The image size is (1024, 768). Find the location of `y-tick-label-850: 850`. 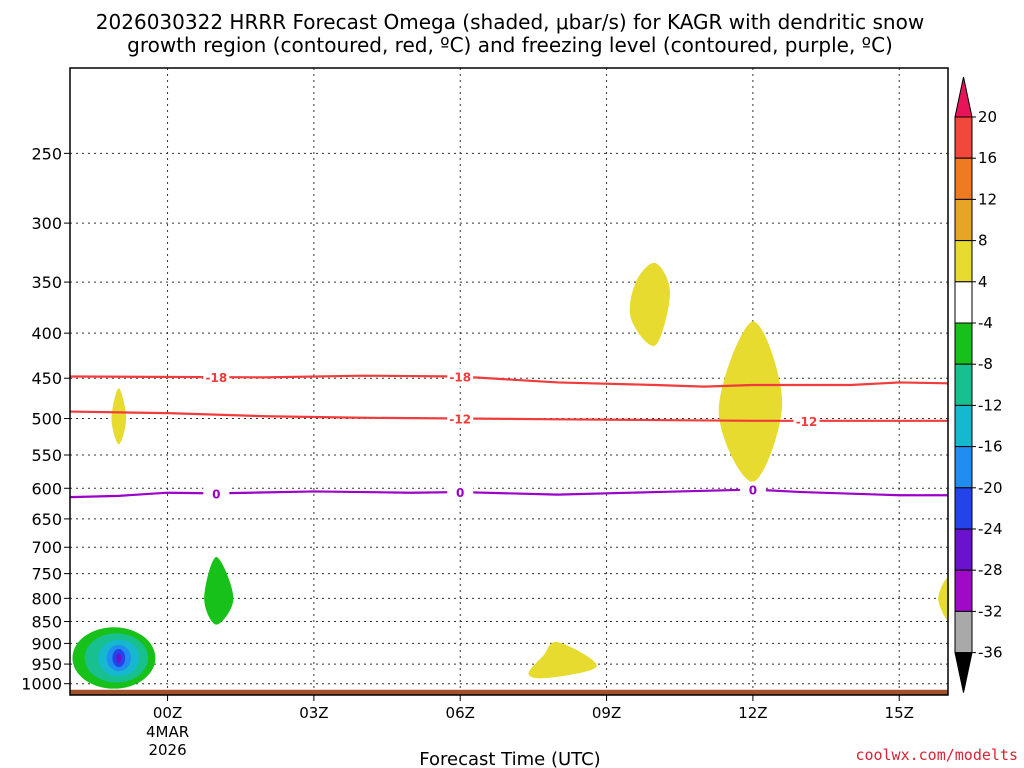

y-tick-label-850: 850 is located at coordinates (46, 622).